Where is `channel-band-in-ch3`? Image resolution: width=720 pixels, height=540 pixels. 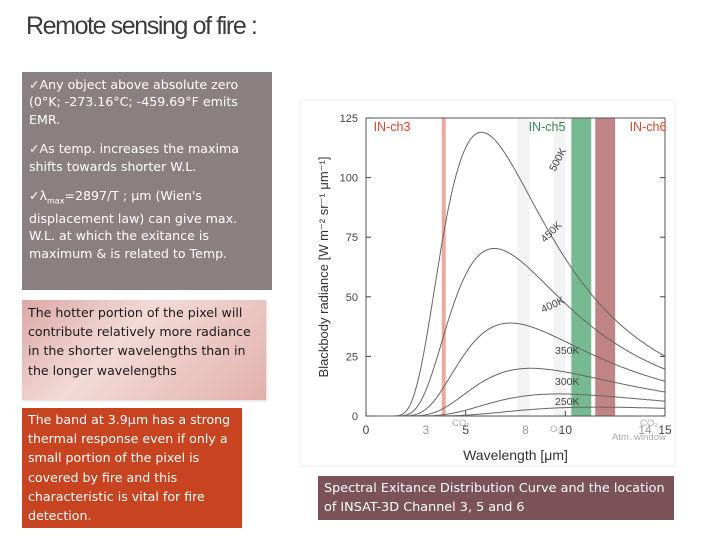 channel-band-in-ch3 is located at coordinates (443, 267).